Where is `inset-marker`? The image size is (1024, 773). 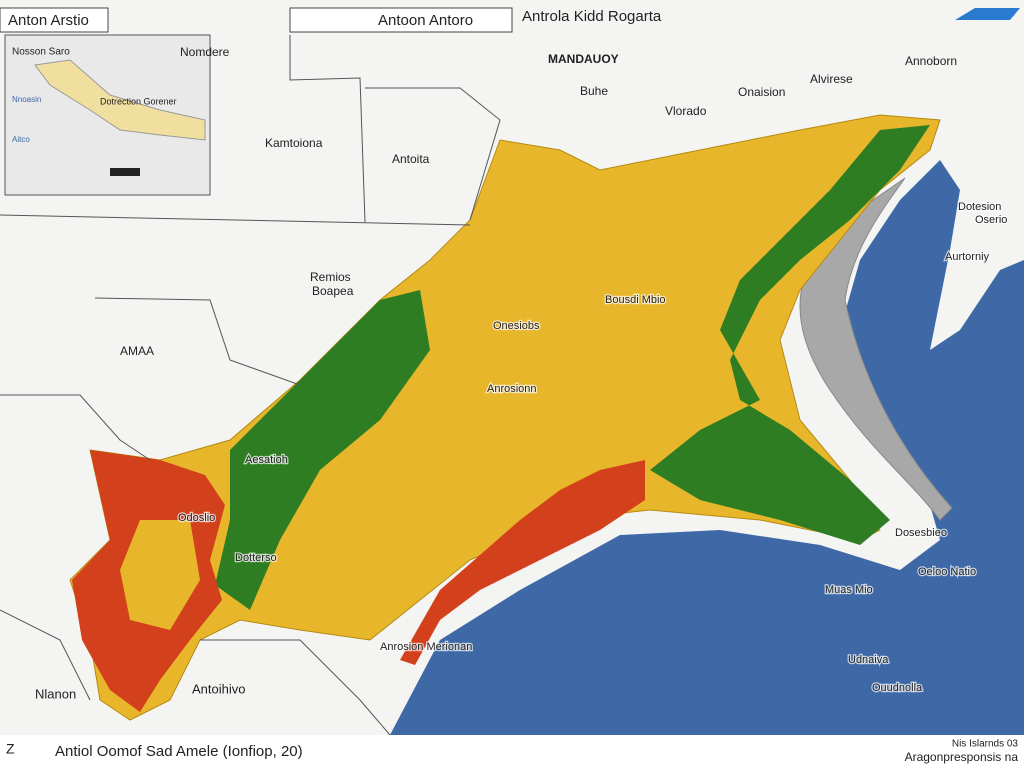
inset-marker is located at coordinates (125, 172).